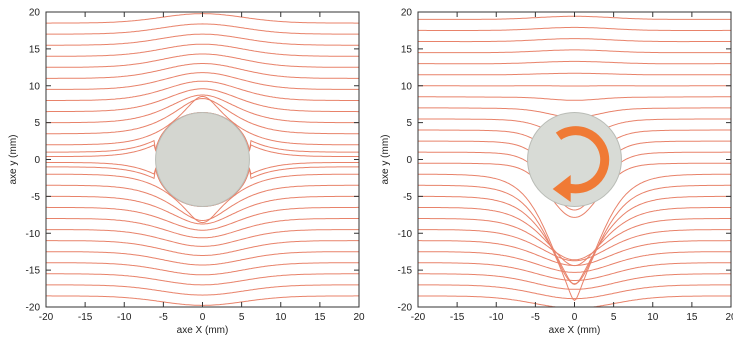 This screenshot has height=344, width=733. I want to click on cylinder, so click(203, 160).